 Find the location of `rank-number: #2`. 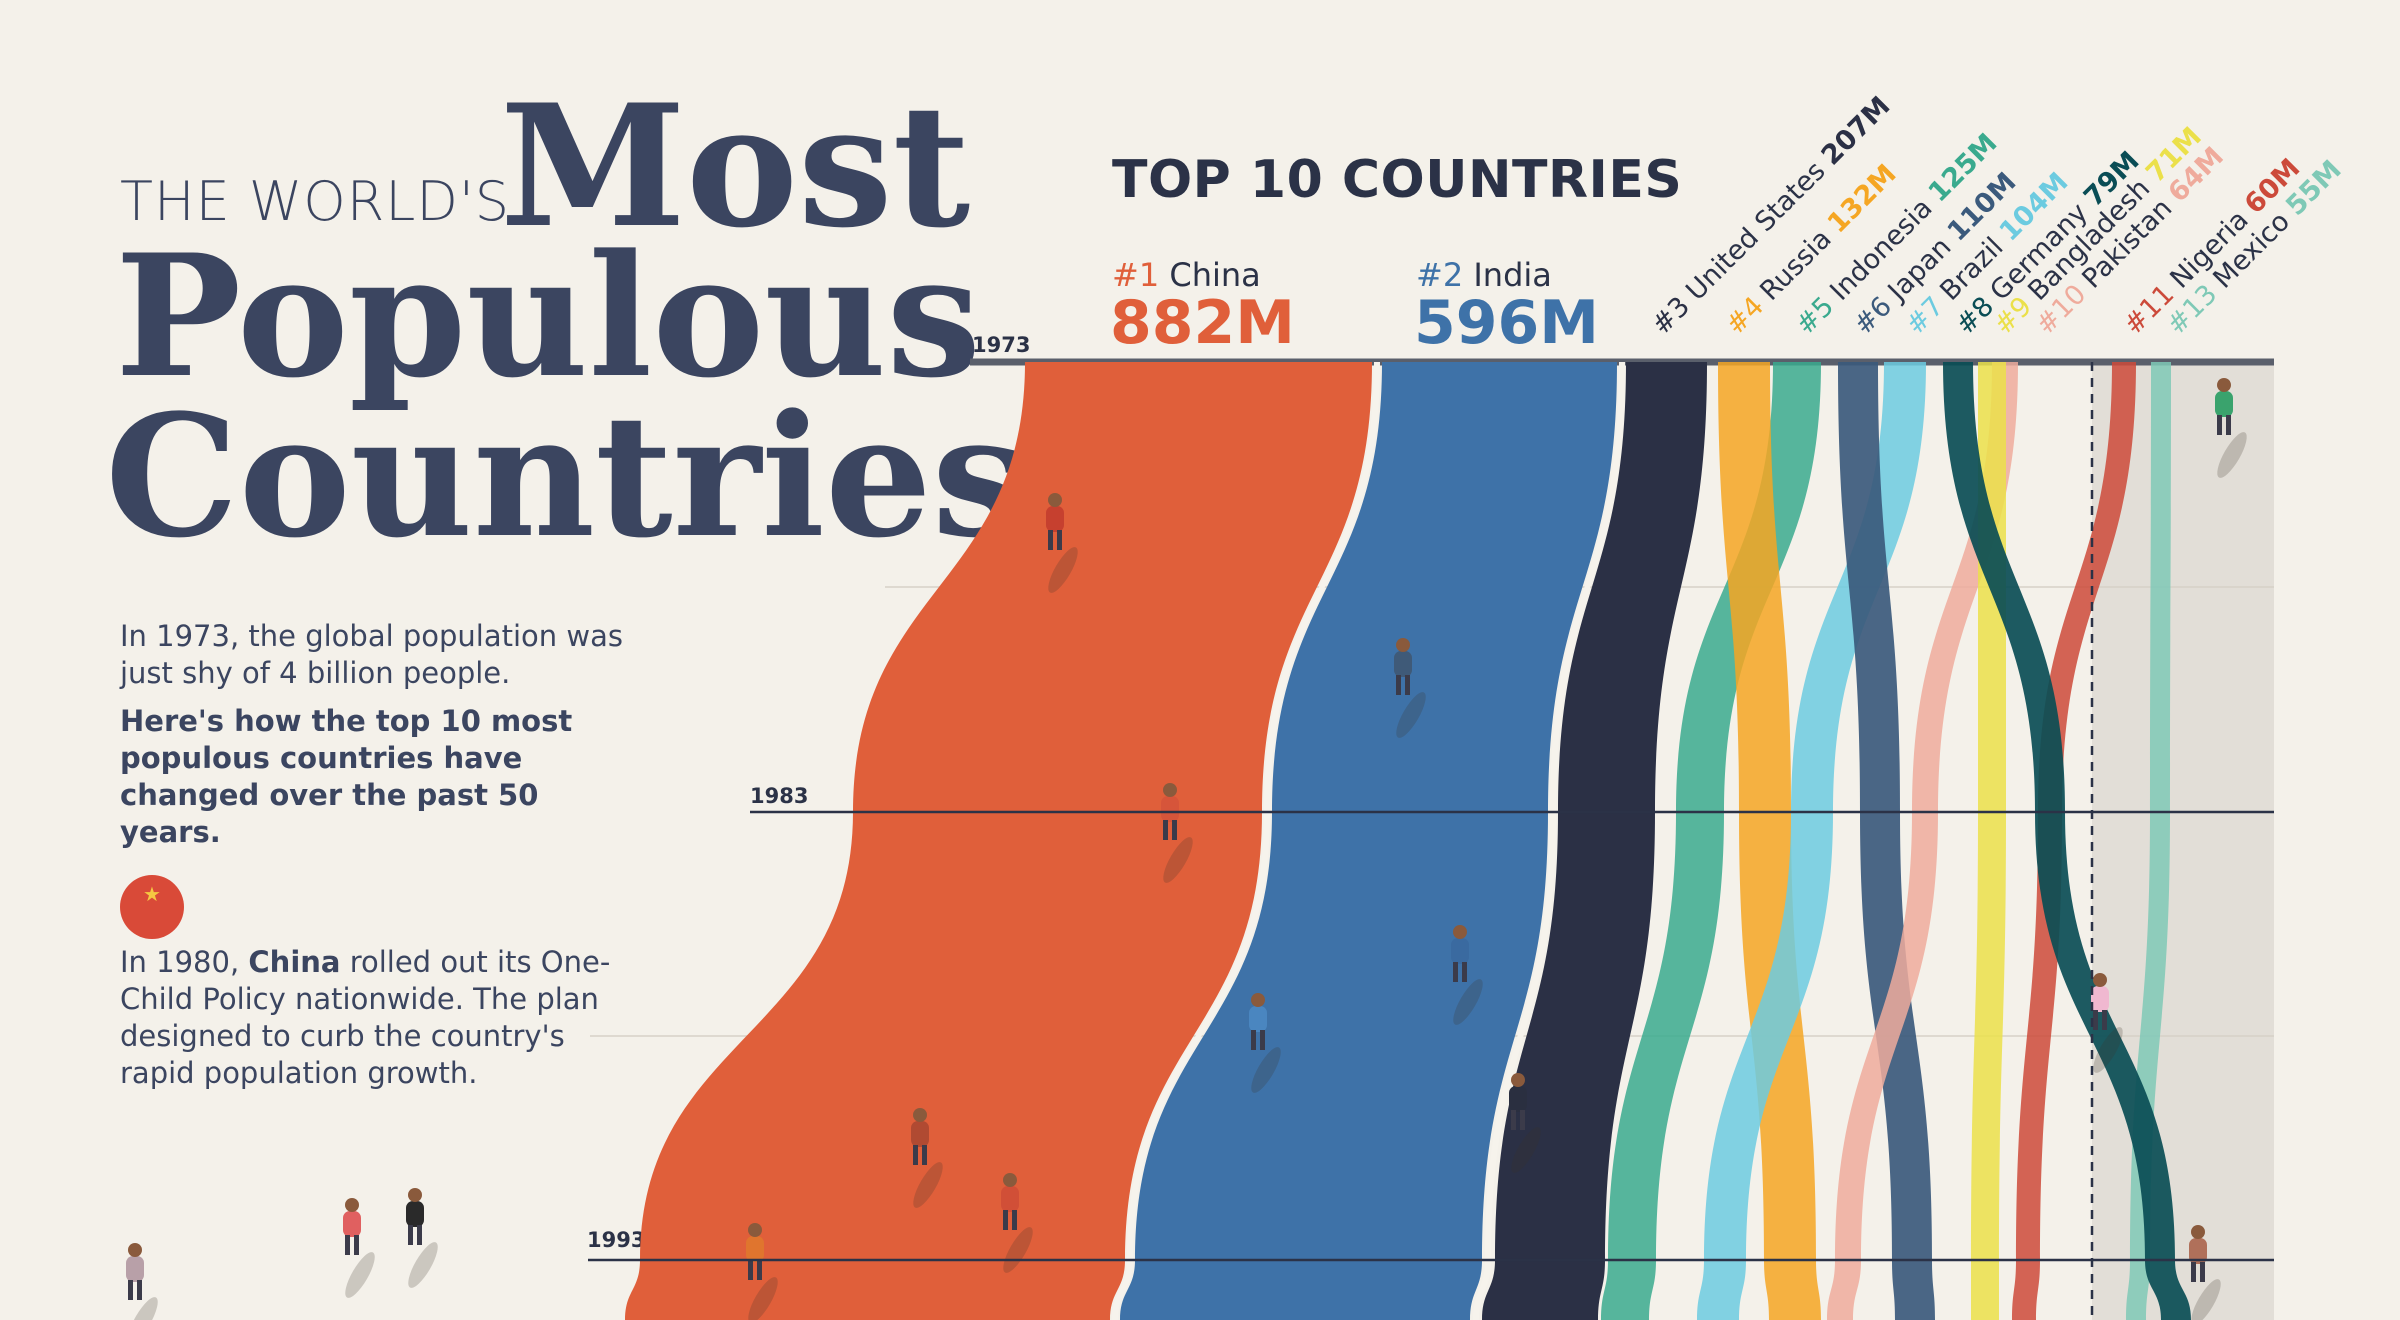

rank-number: #2 is located at coordinates (1440, 275).